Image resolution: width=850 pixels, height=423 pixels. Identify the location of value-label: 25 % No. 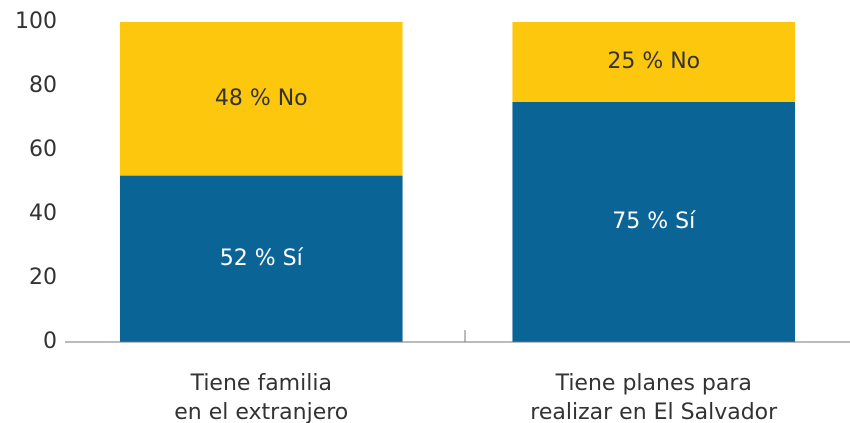
(653, 61).